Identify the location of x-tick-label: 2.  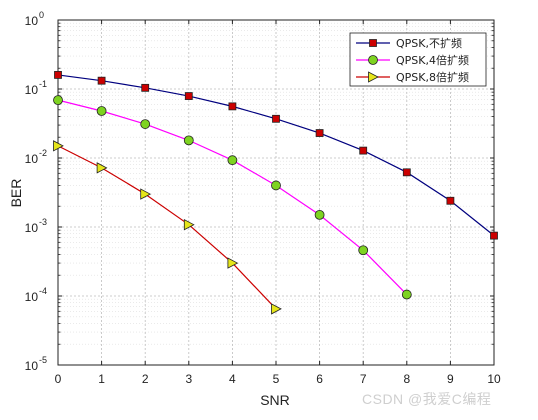
(145, 379).